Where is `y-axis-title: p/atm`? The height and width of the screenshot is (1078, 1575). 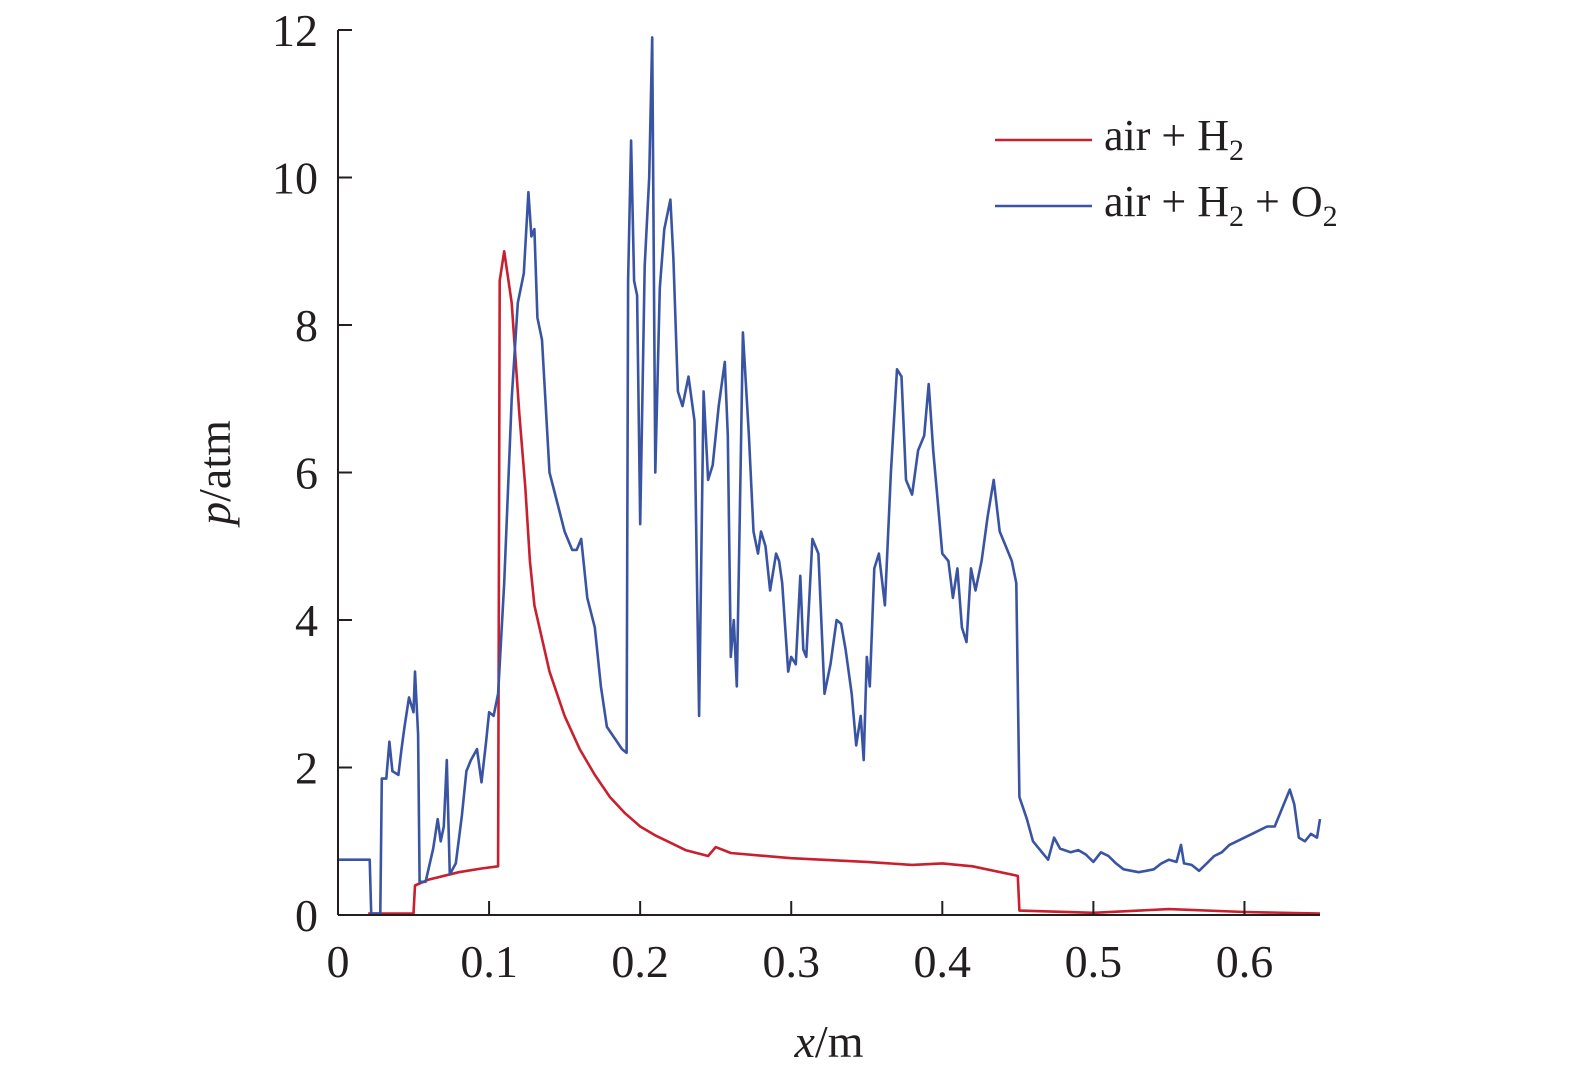
y-axis-title: p/atm is located at coordinates (214, 474).